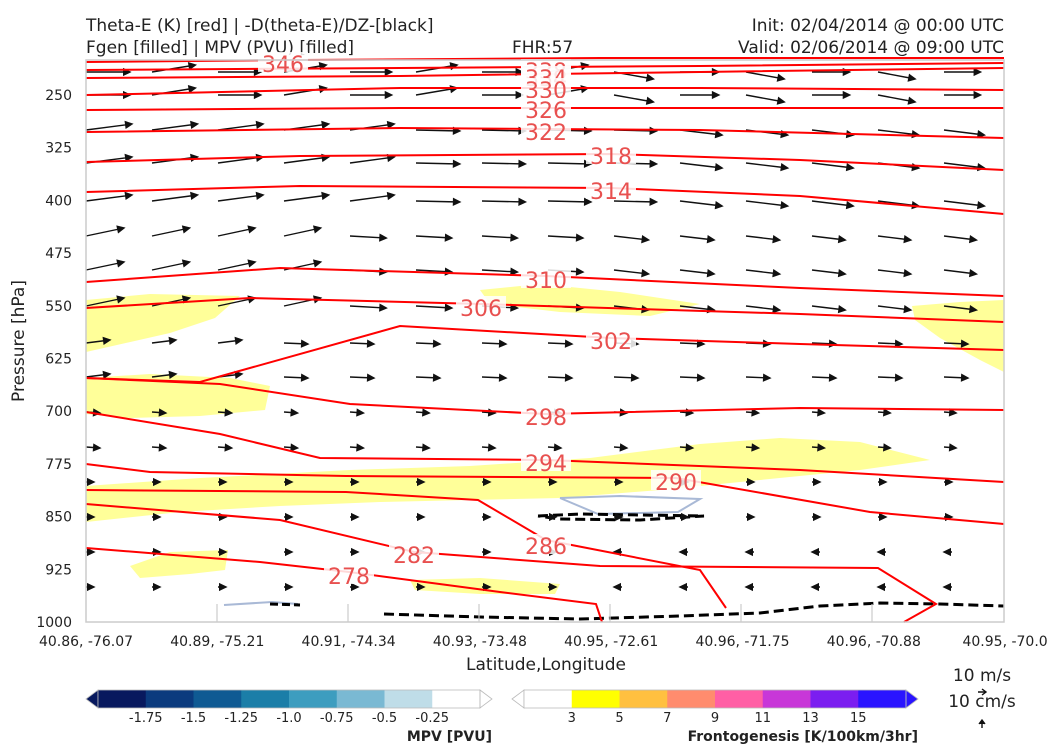 This screenshot has height=750, width=1050. Describe the element at coordinates (546, 281) in the screenshot. I see `theta-e-label-310: 310` at that location.